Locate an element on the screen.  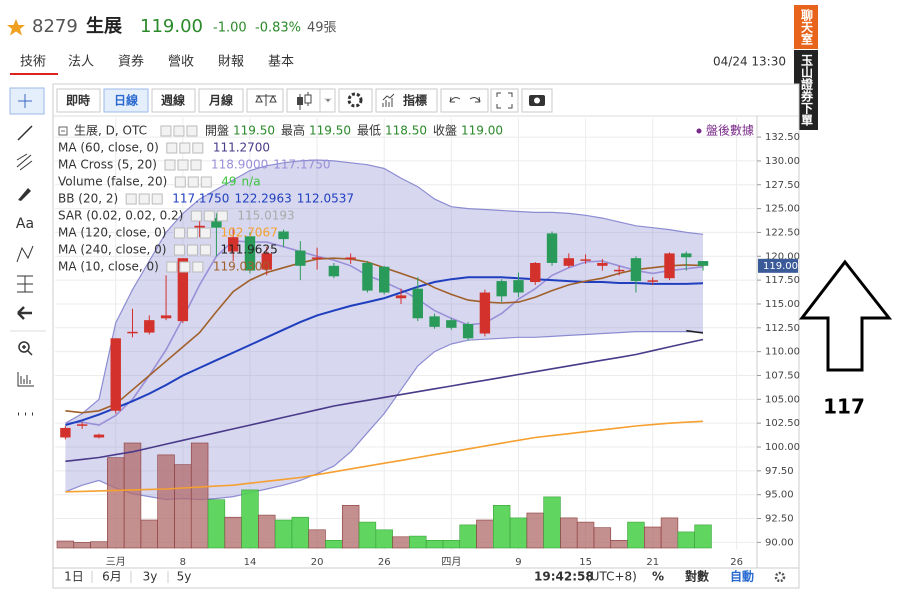
indicator-reading: 122.2963 is located at coordinates (262, 199).